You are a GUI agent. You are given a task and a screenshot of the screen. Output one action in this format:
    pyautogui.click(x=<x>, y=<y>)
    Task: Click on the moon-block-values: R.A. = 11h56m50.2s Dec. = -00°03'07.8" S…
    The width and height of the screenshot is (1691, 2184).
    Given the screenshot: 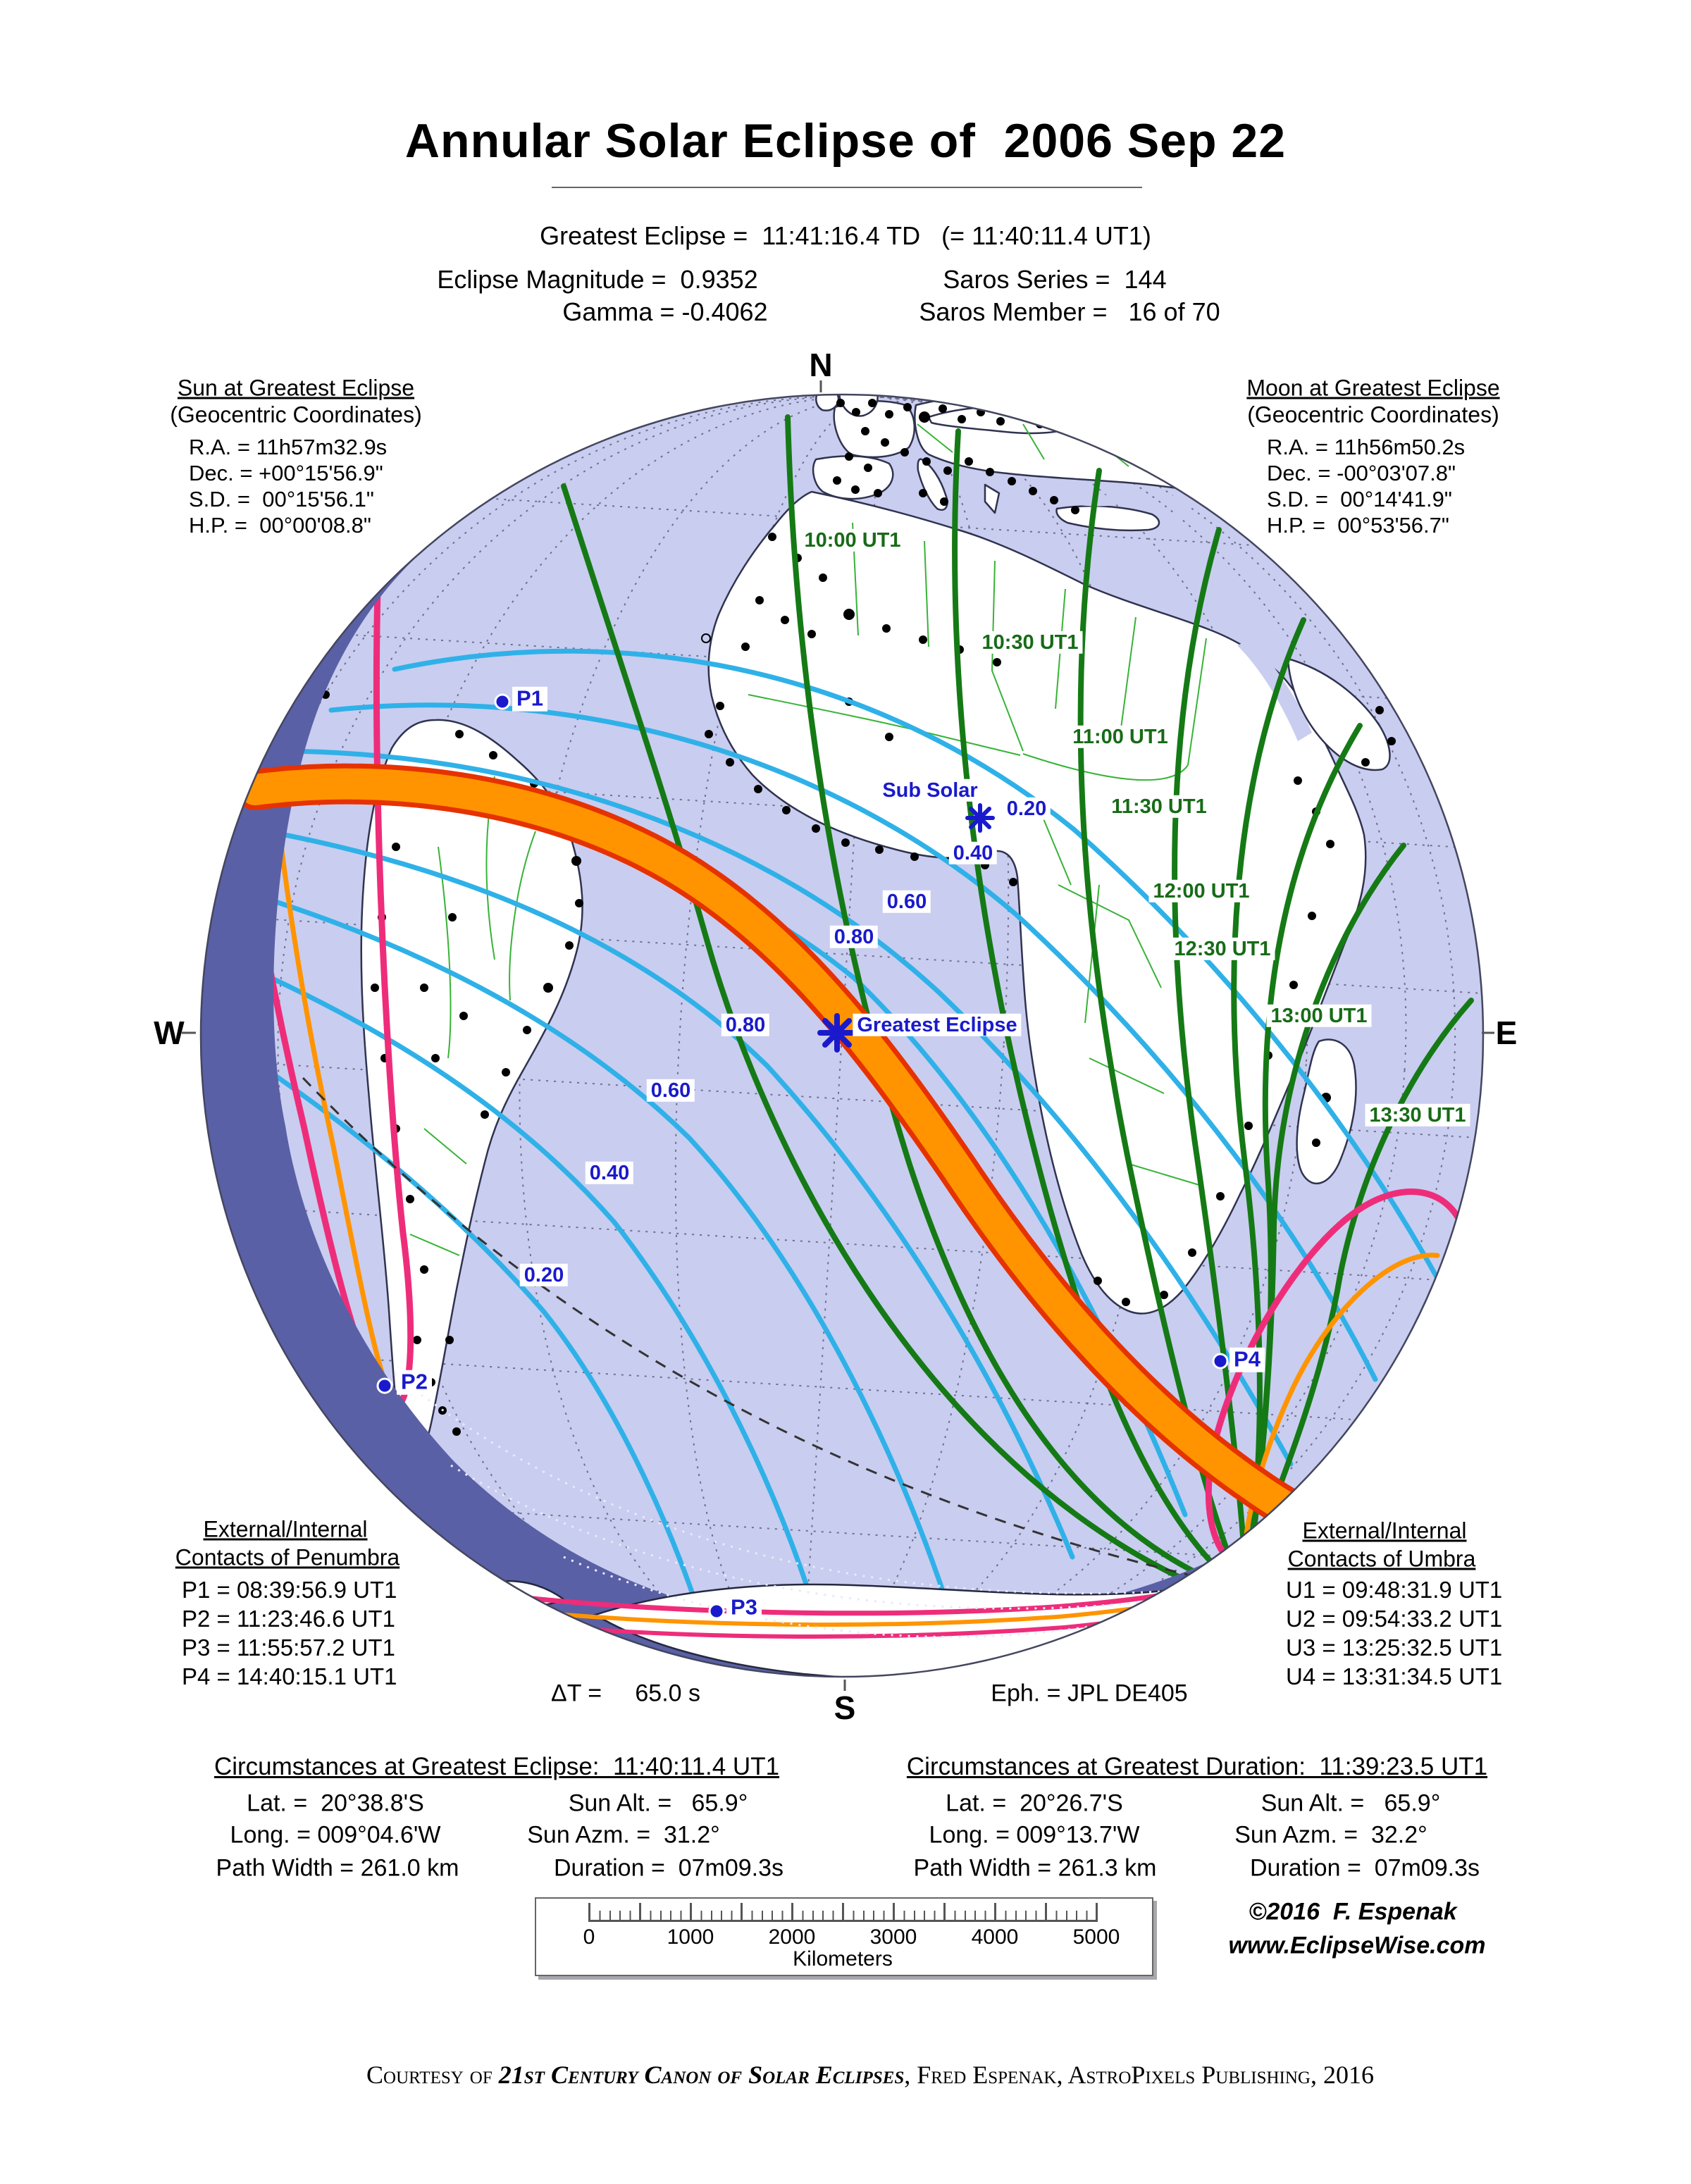 What is the action you would take?
    pyautogui.click(x=1366, y=486)
    